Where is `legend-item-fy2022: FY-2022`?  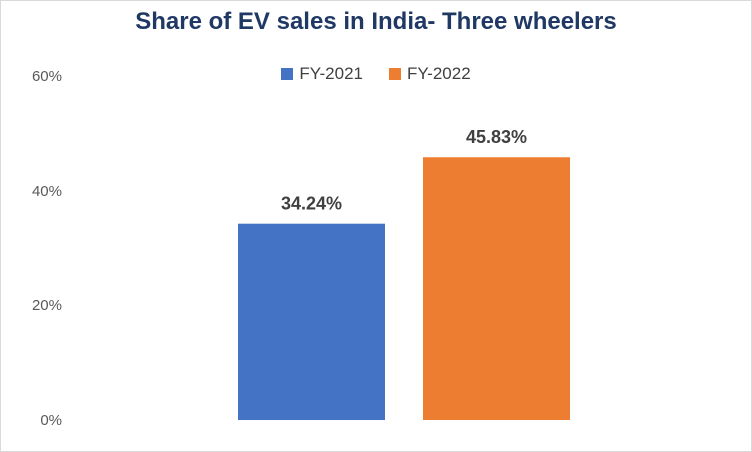 legend-item-fy2022: FY-2022 is located at coordinates (430, 74).